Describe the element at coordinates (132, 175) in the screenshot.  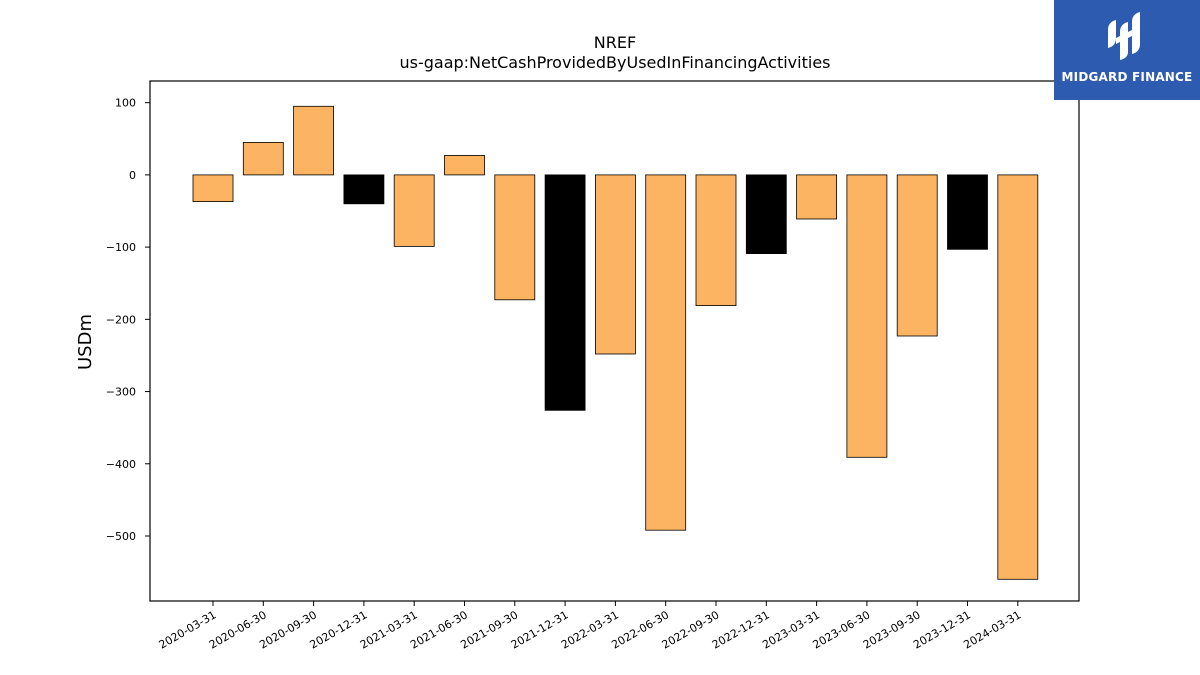
I see `y-tick-label: 0` at that location.